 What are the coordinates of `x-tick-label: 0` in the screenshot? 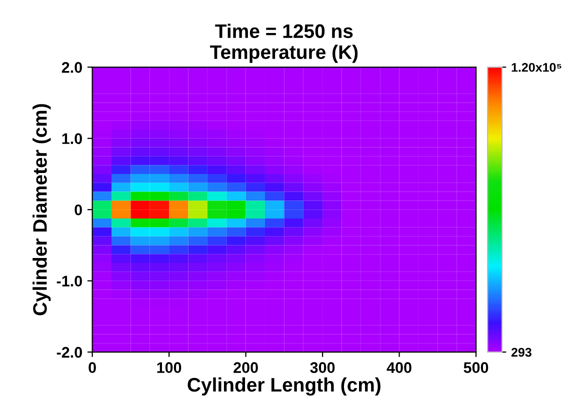 It's located at (92, 367).